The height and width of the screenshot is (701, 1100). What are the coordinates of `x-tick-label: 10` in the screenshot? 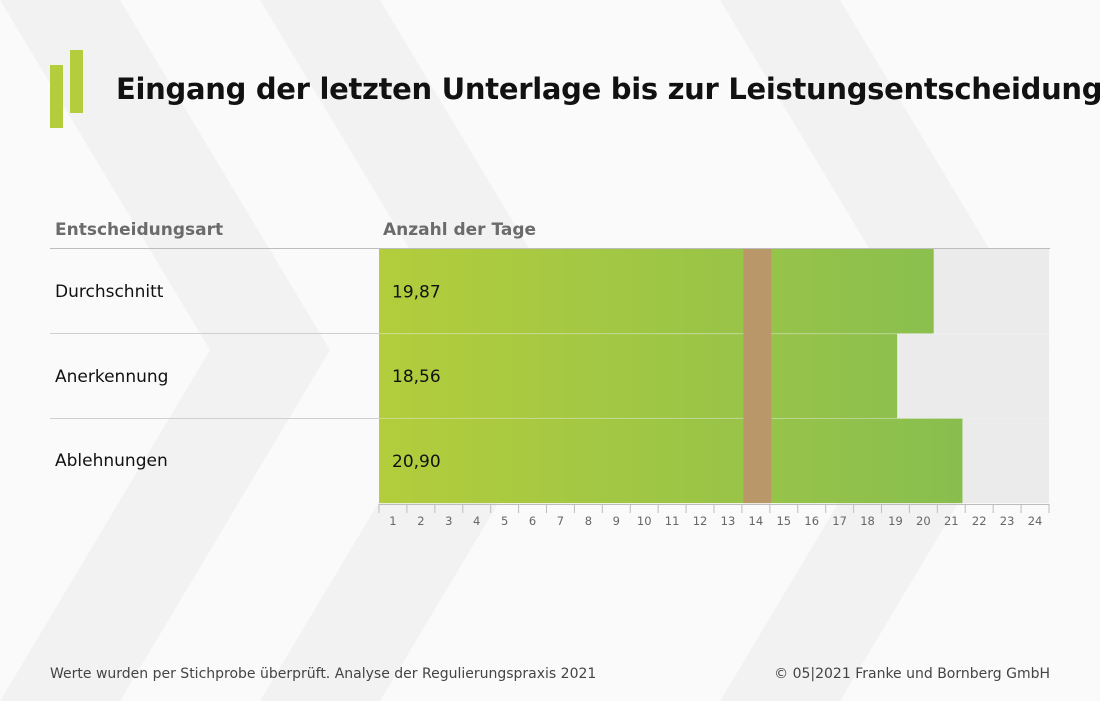 It's located at (644, 521).